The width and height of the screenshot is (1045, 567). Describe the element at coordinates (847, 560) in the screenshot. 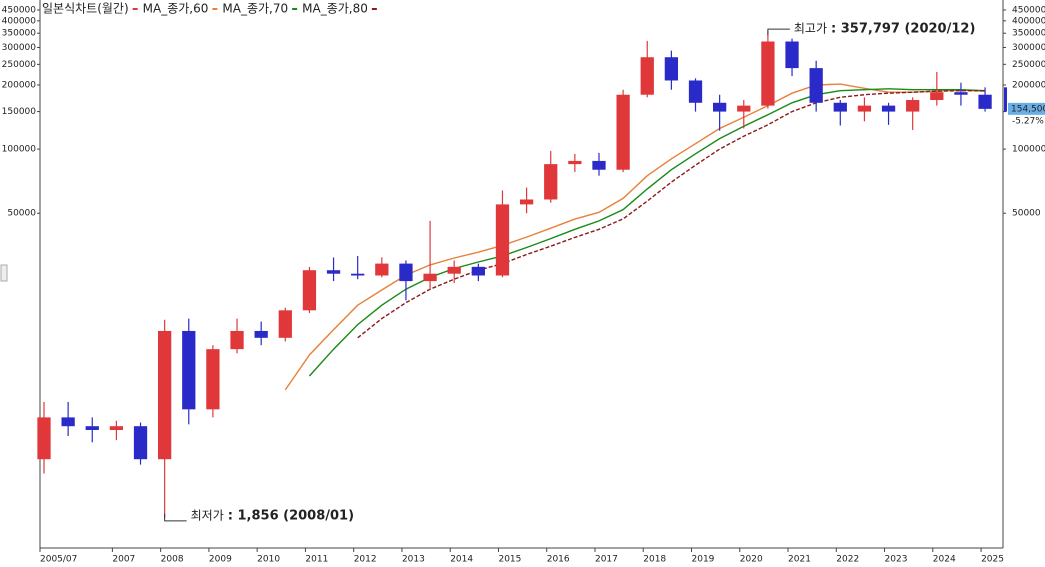

I see `x-tick-label: 2022` at that location.